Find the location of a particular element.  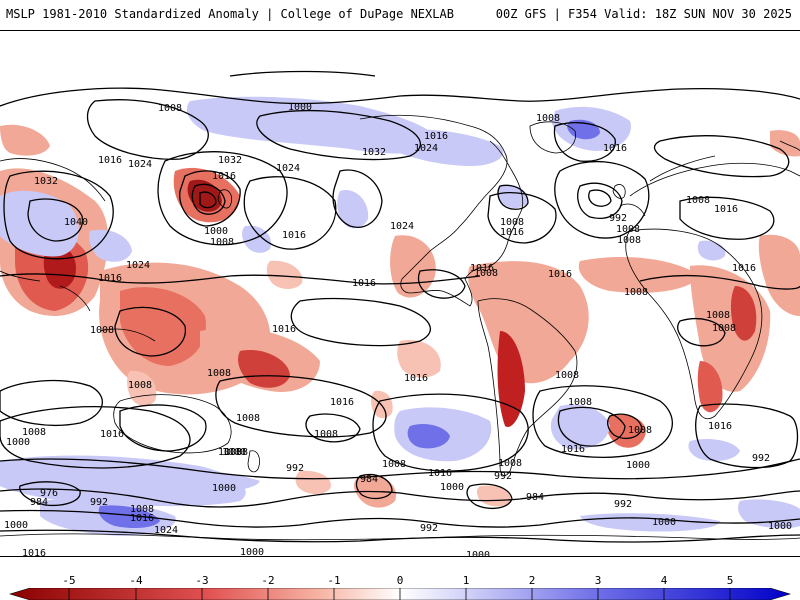

coastline-japan is located at coordinates (225, 199).